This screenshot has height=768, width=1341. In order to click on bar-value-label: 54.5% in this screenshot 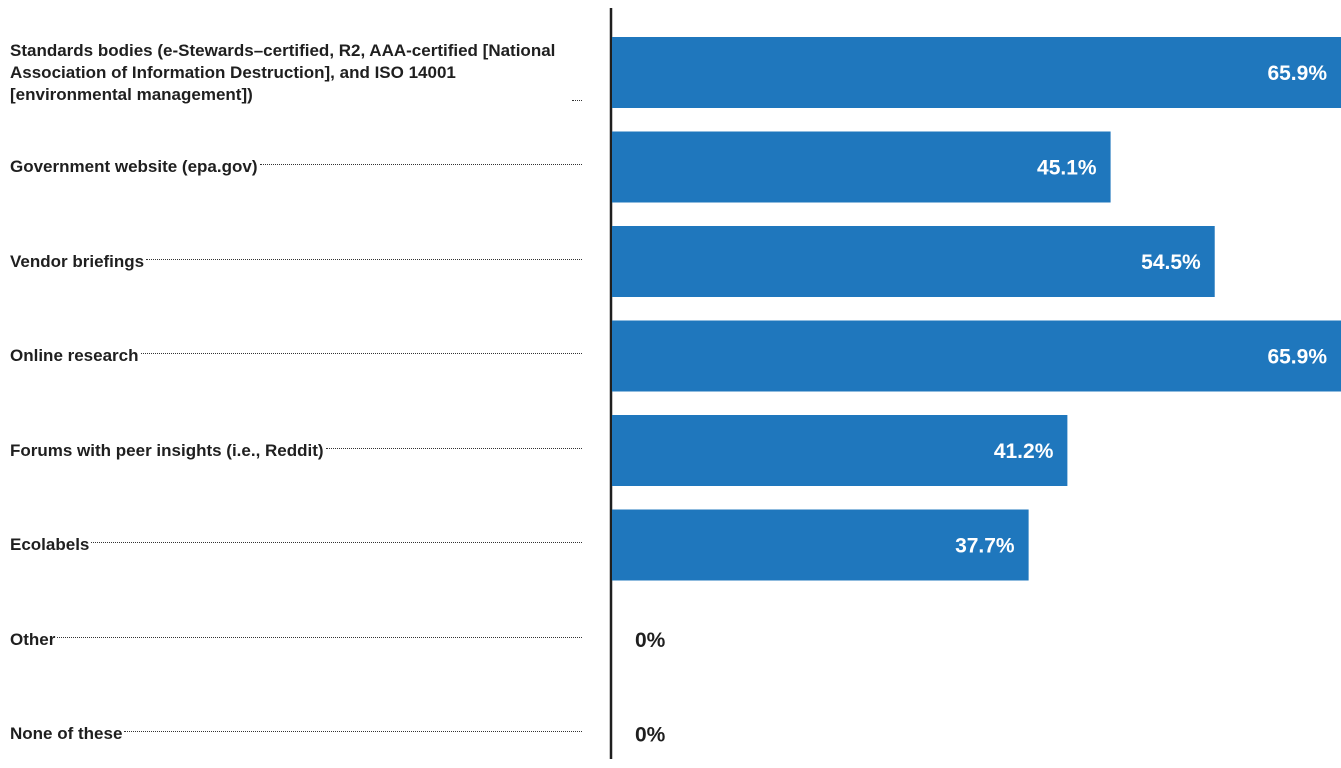, I will do `click(1171, 262)`.